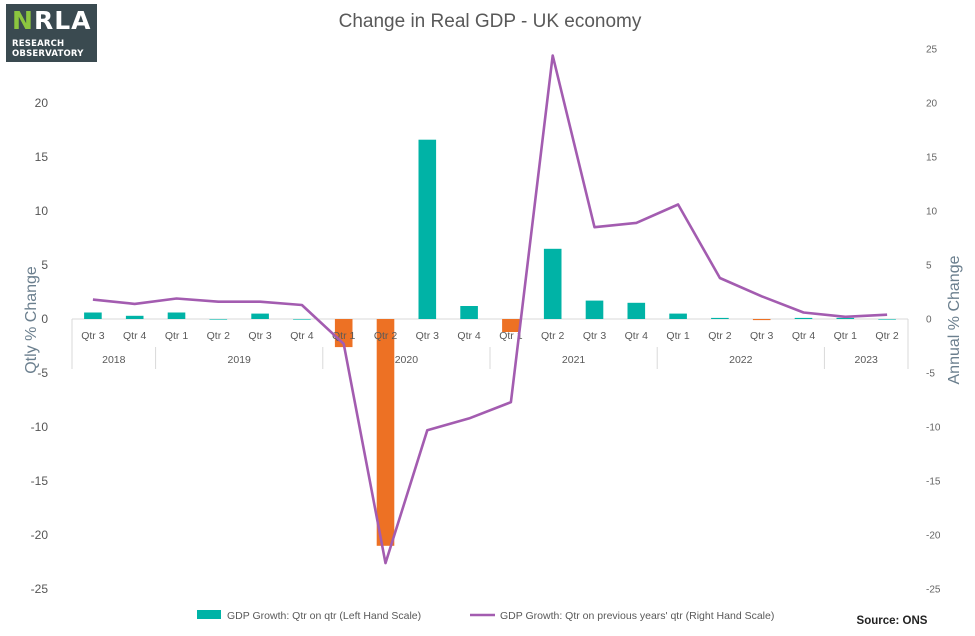 The width and height of the screenshot is (975, 636). What do you see at coordinates (929, 320) in the screenshot?
I see `y2-tick-label: 0` at bounding box center [929, 320].